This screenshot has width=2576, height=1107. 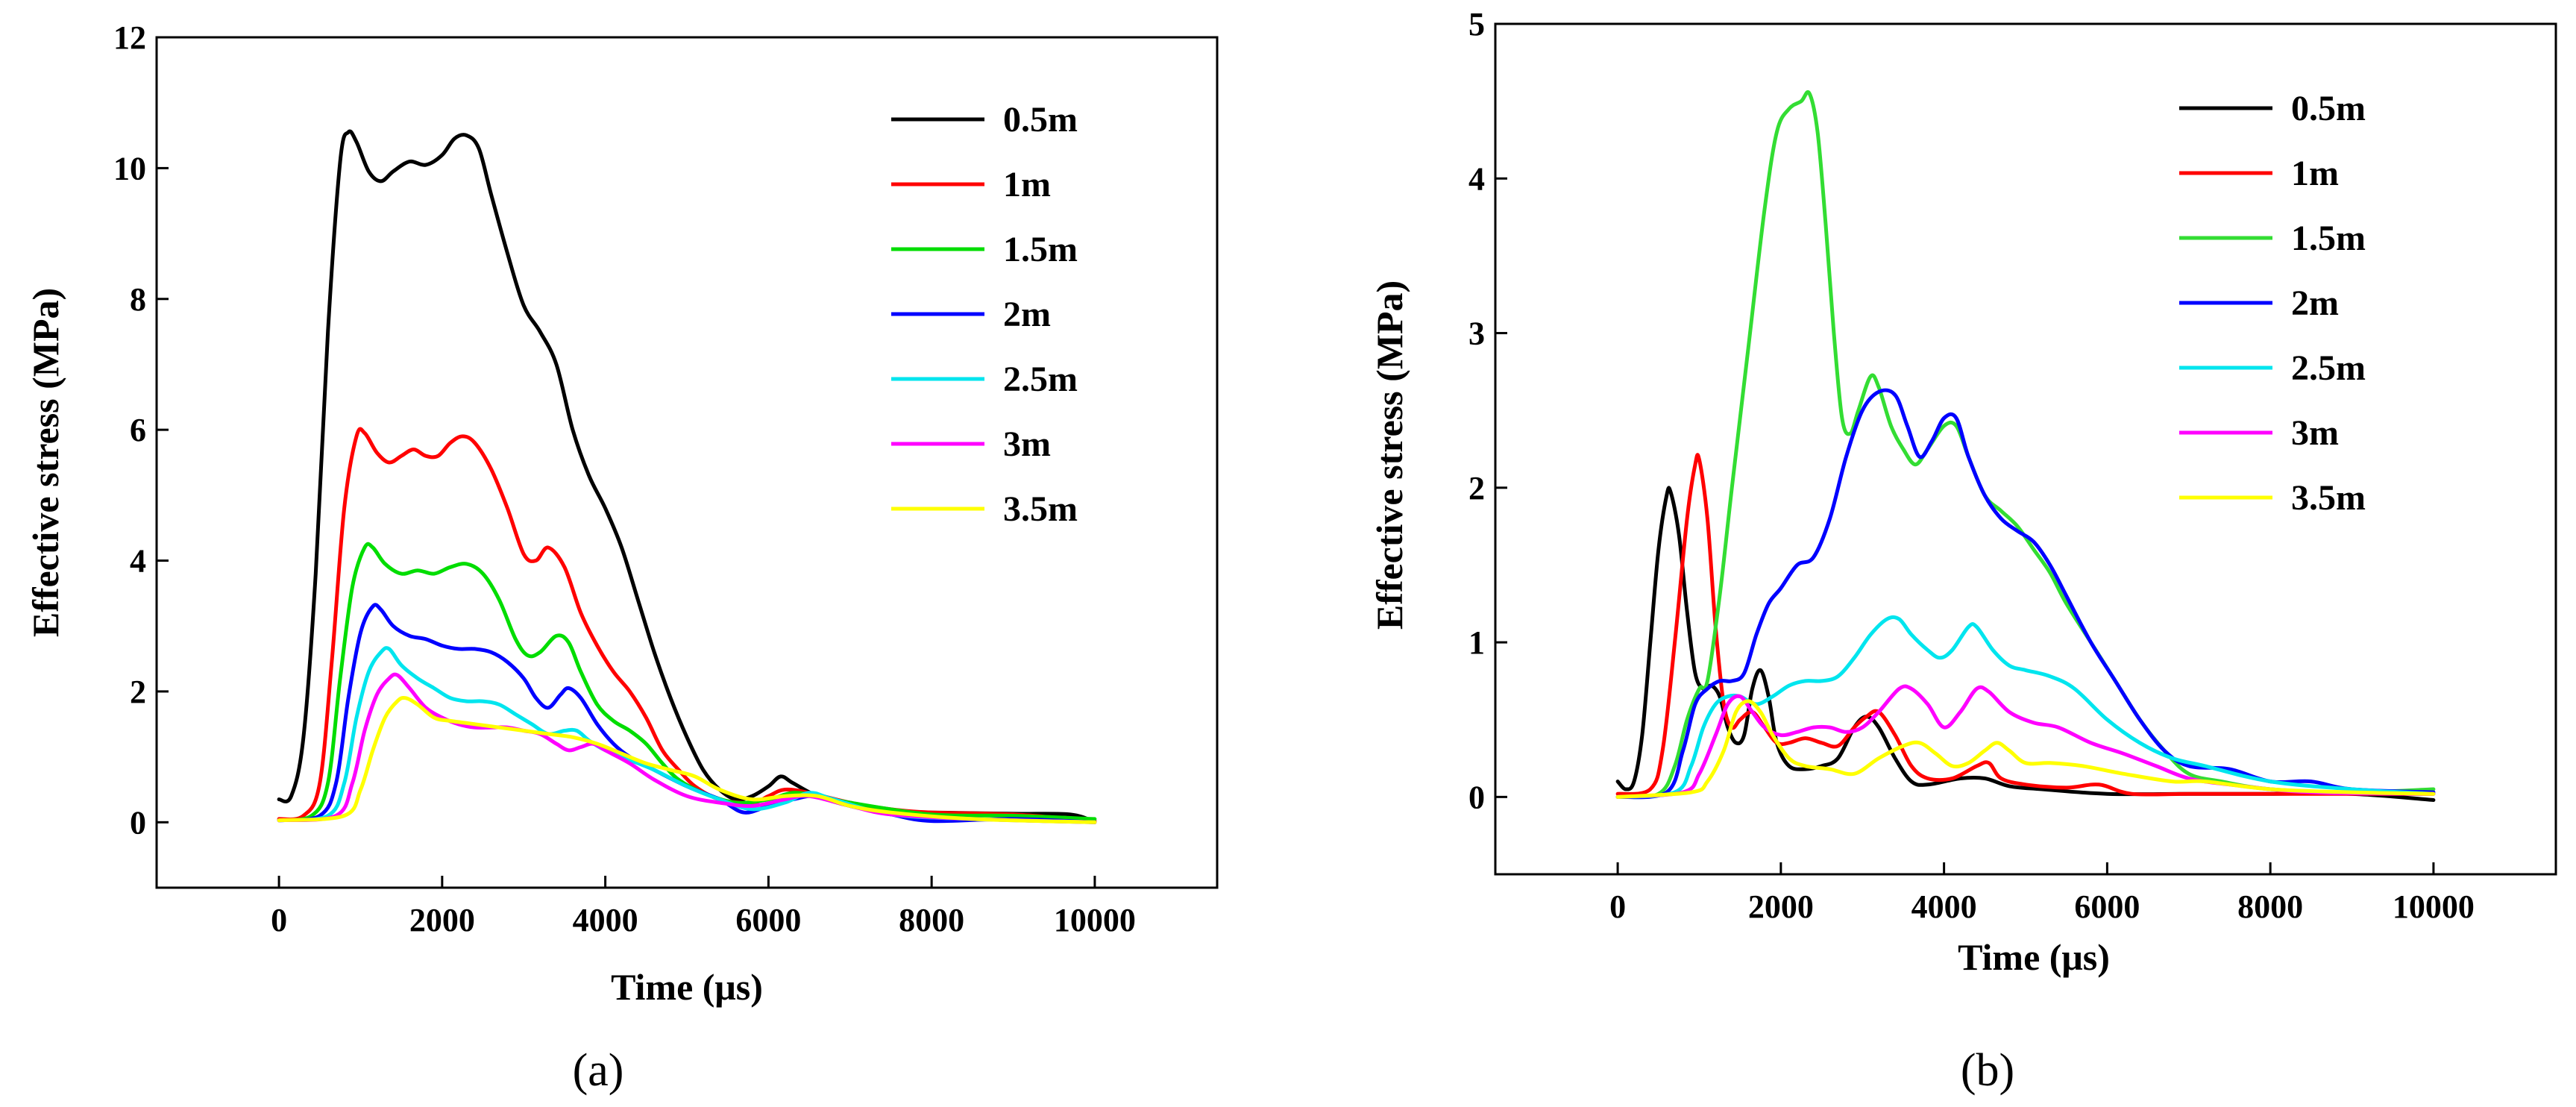 What do you see at coordinates (687, 759) in the screenshot?
I see `series-line-3_5m-a` at bounding box center [687, 759].